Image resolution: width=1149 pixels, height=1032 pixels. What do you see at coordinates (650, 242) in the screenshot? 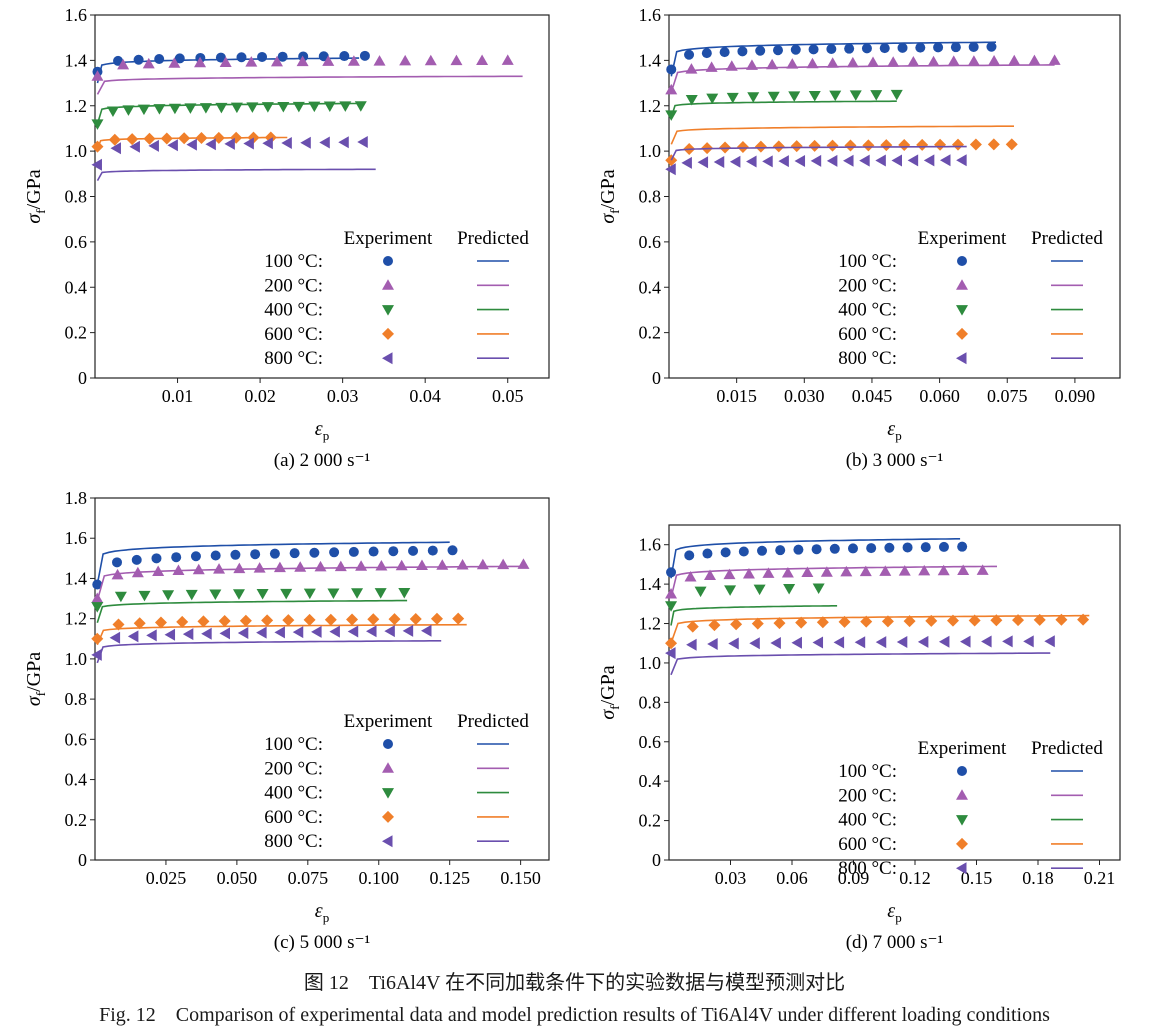
I see `y-tick-label: 0.6` at bounding box center [650, 242].